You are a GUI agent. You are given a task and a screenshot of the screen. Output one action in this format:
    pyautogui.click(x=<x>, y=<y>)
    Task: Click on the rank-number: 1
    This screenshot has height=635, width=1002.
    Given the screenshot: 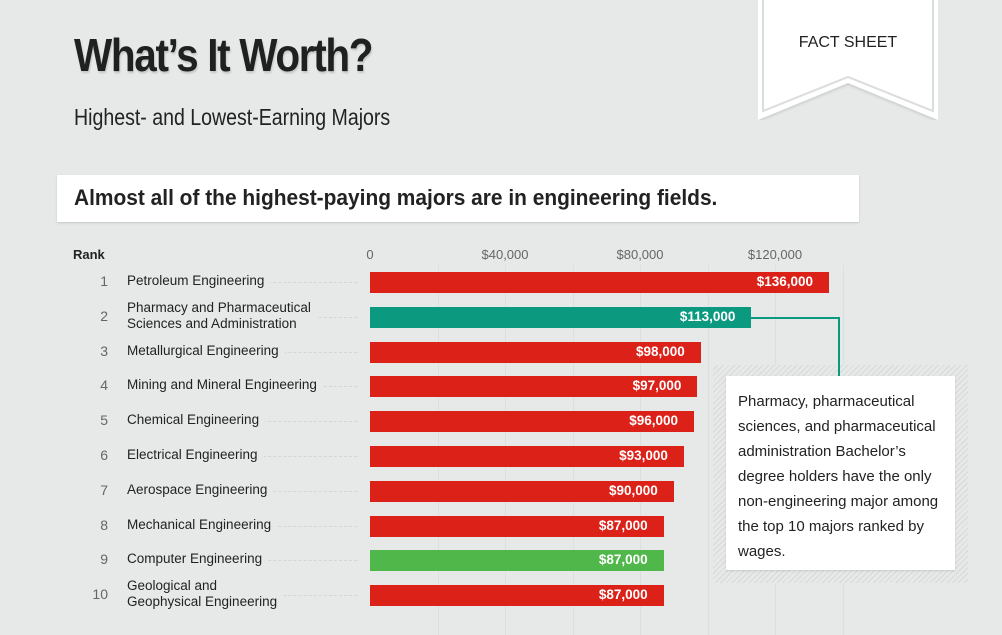 What is the action you would take?
    pyautogui.click(x=104, y=281)
    